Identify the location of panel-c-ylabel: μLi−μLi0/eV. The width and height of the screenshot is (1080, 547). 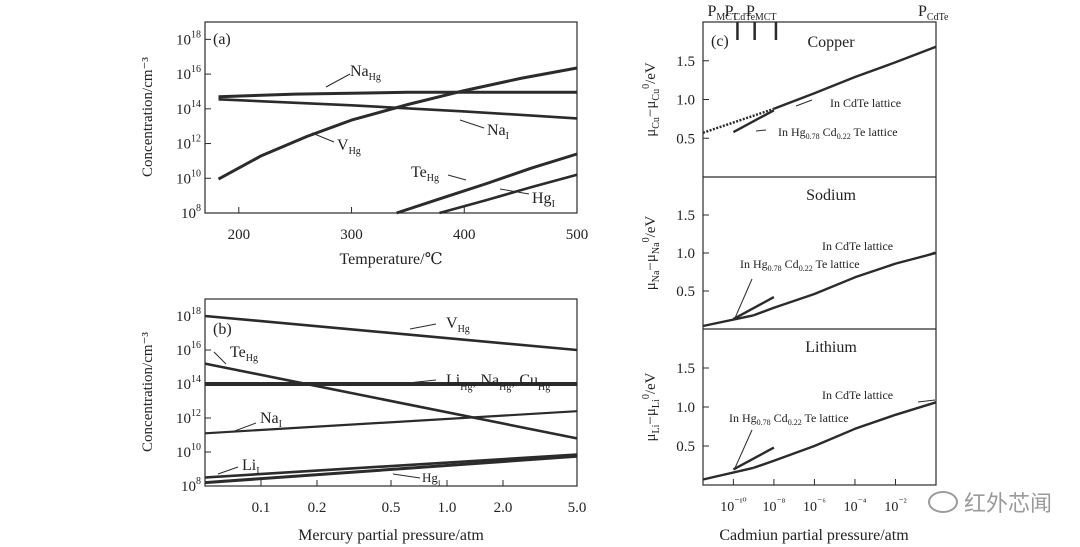
(651, 406).